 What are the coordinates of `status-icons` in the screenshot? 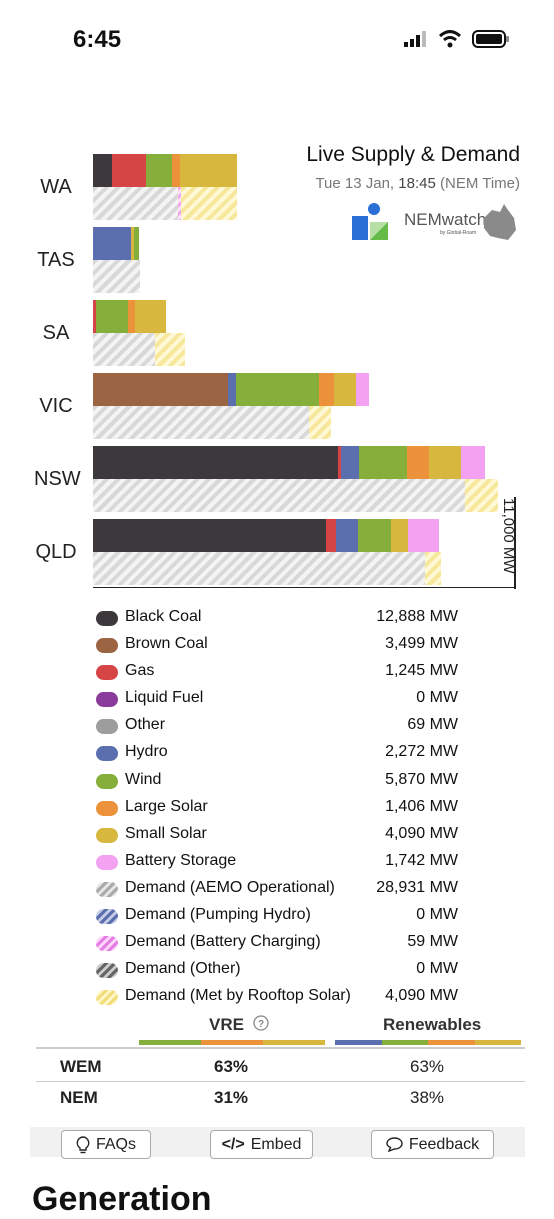 It's located at (457, 39).